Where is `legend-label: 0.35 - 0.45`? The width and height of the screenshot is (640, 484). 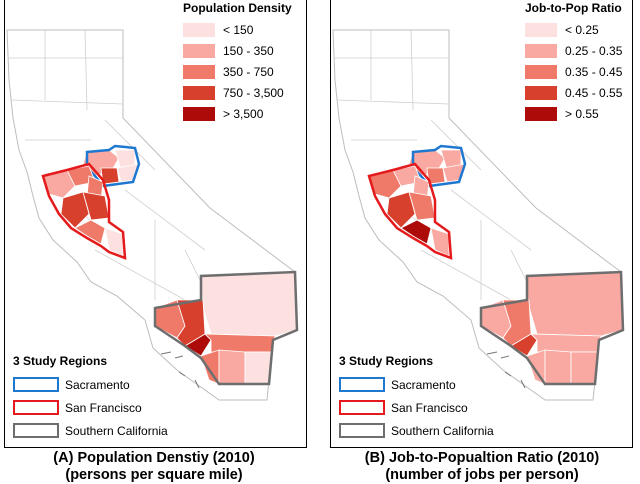 legend-label: 0.35 - 0.45 is located at coordinates (594, 72).